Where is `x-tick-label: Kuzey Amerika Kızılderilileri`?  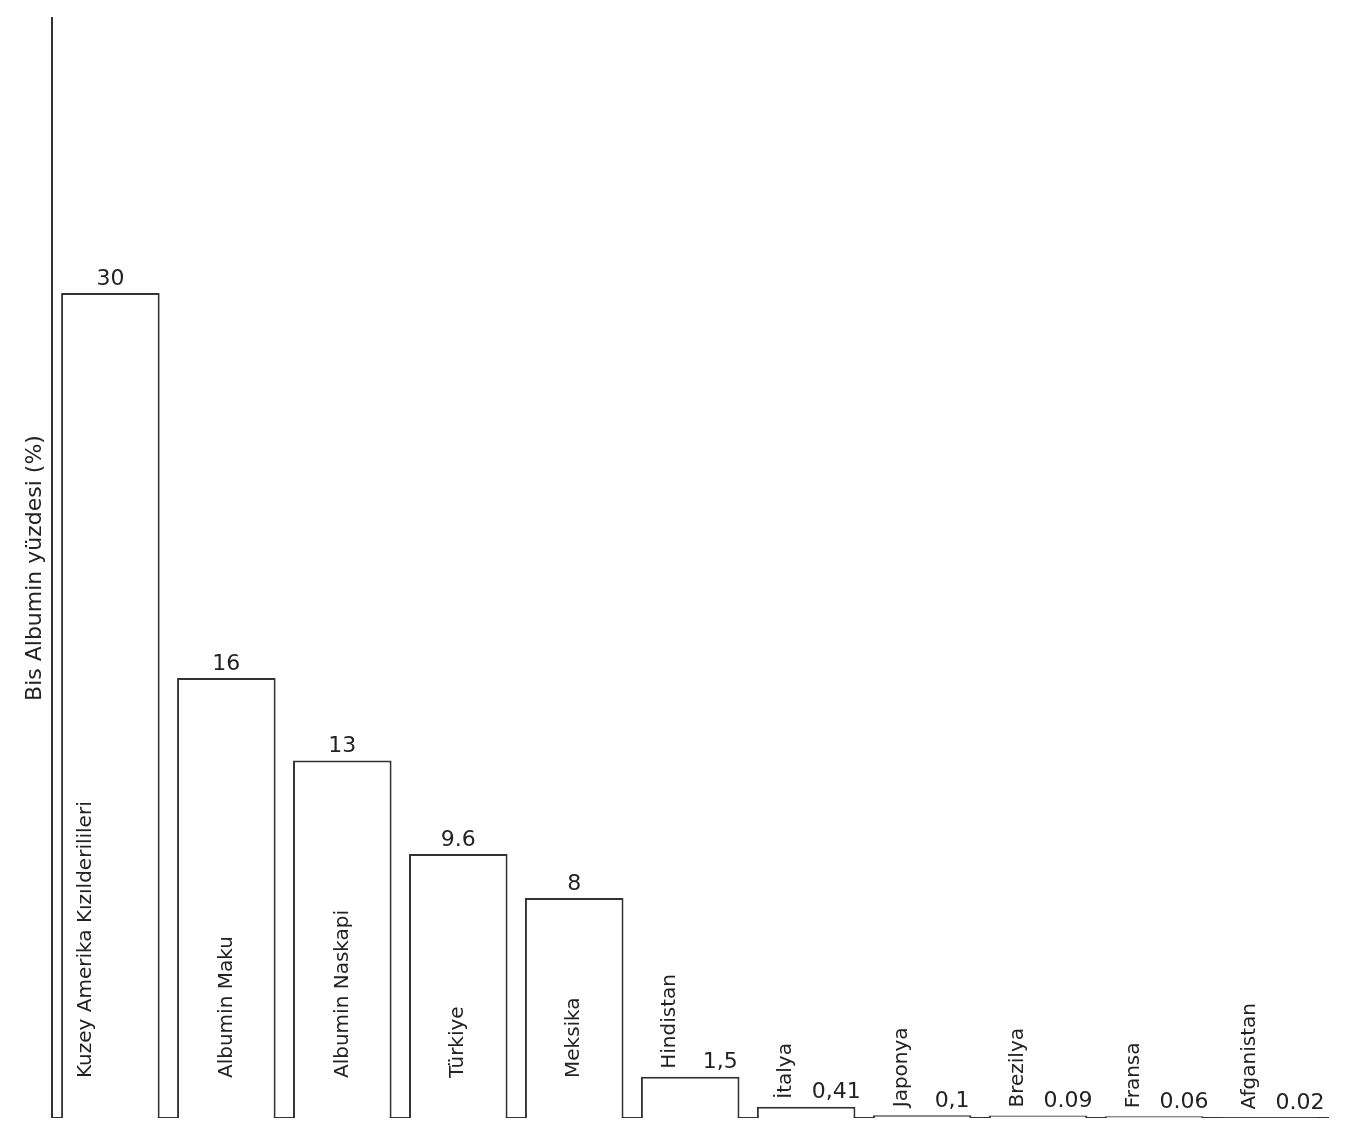 x-tick-label: Kuzey Amerika Kızılderilileri is located at coordinates (83, 939).